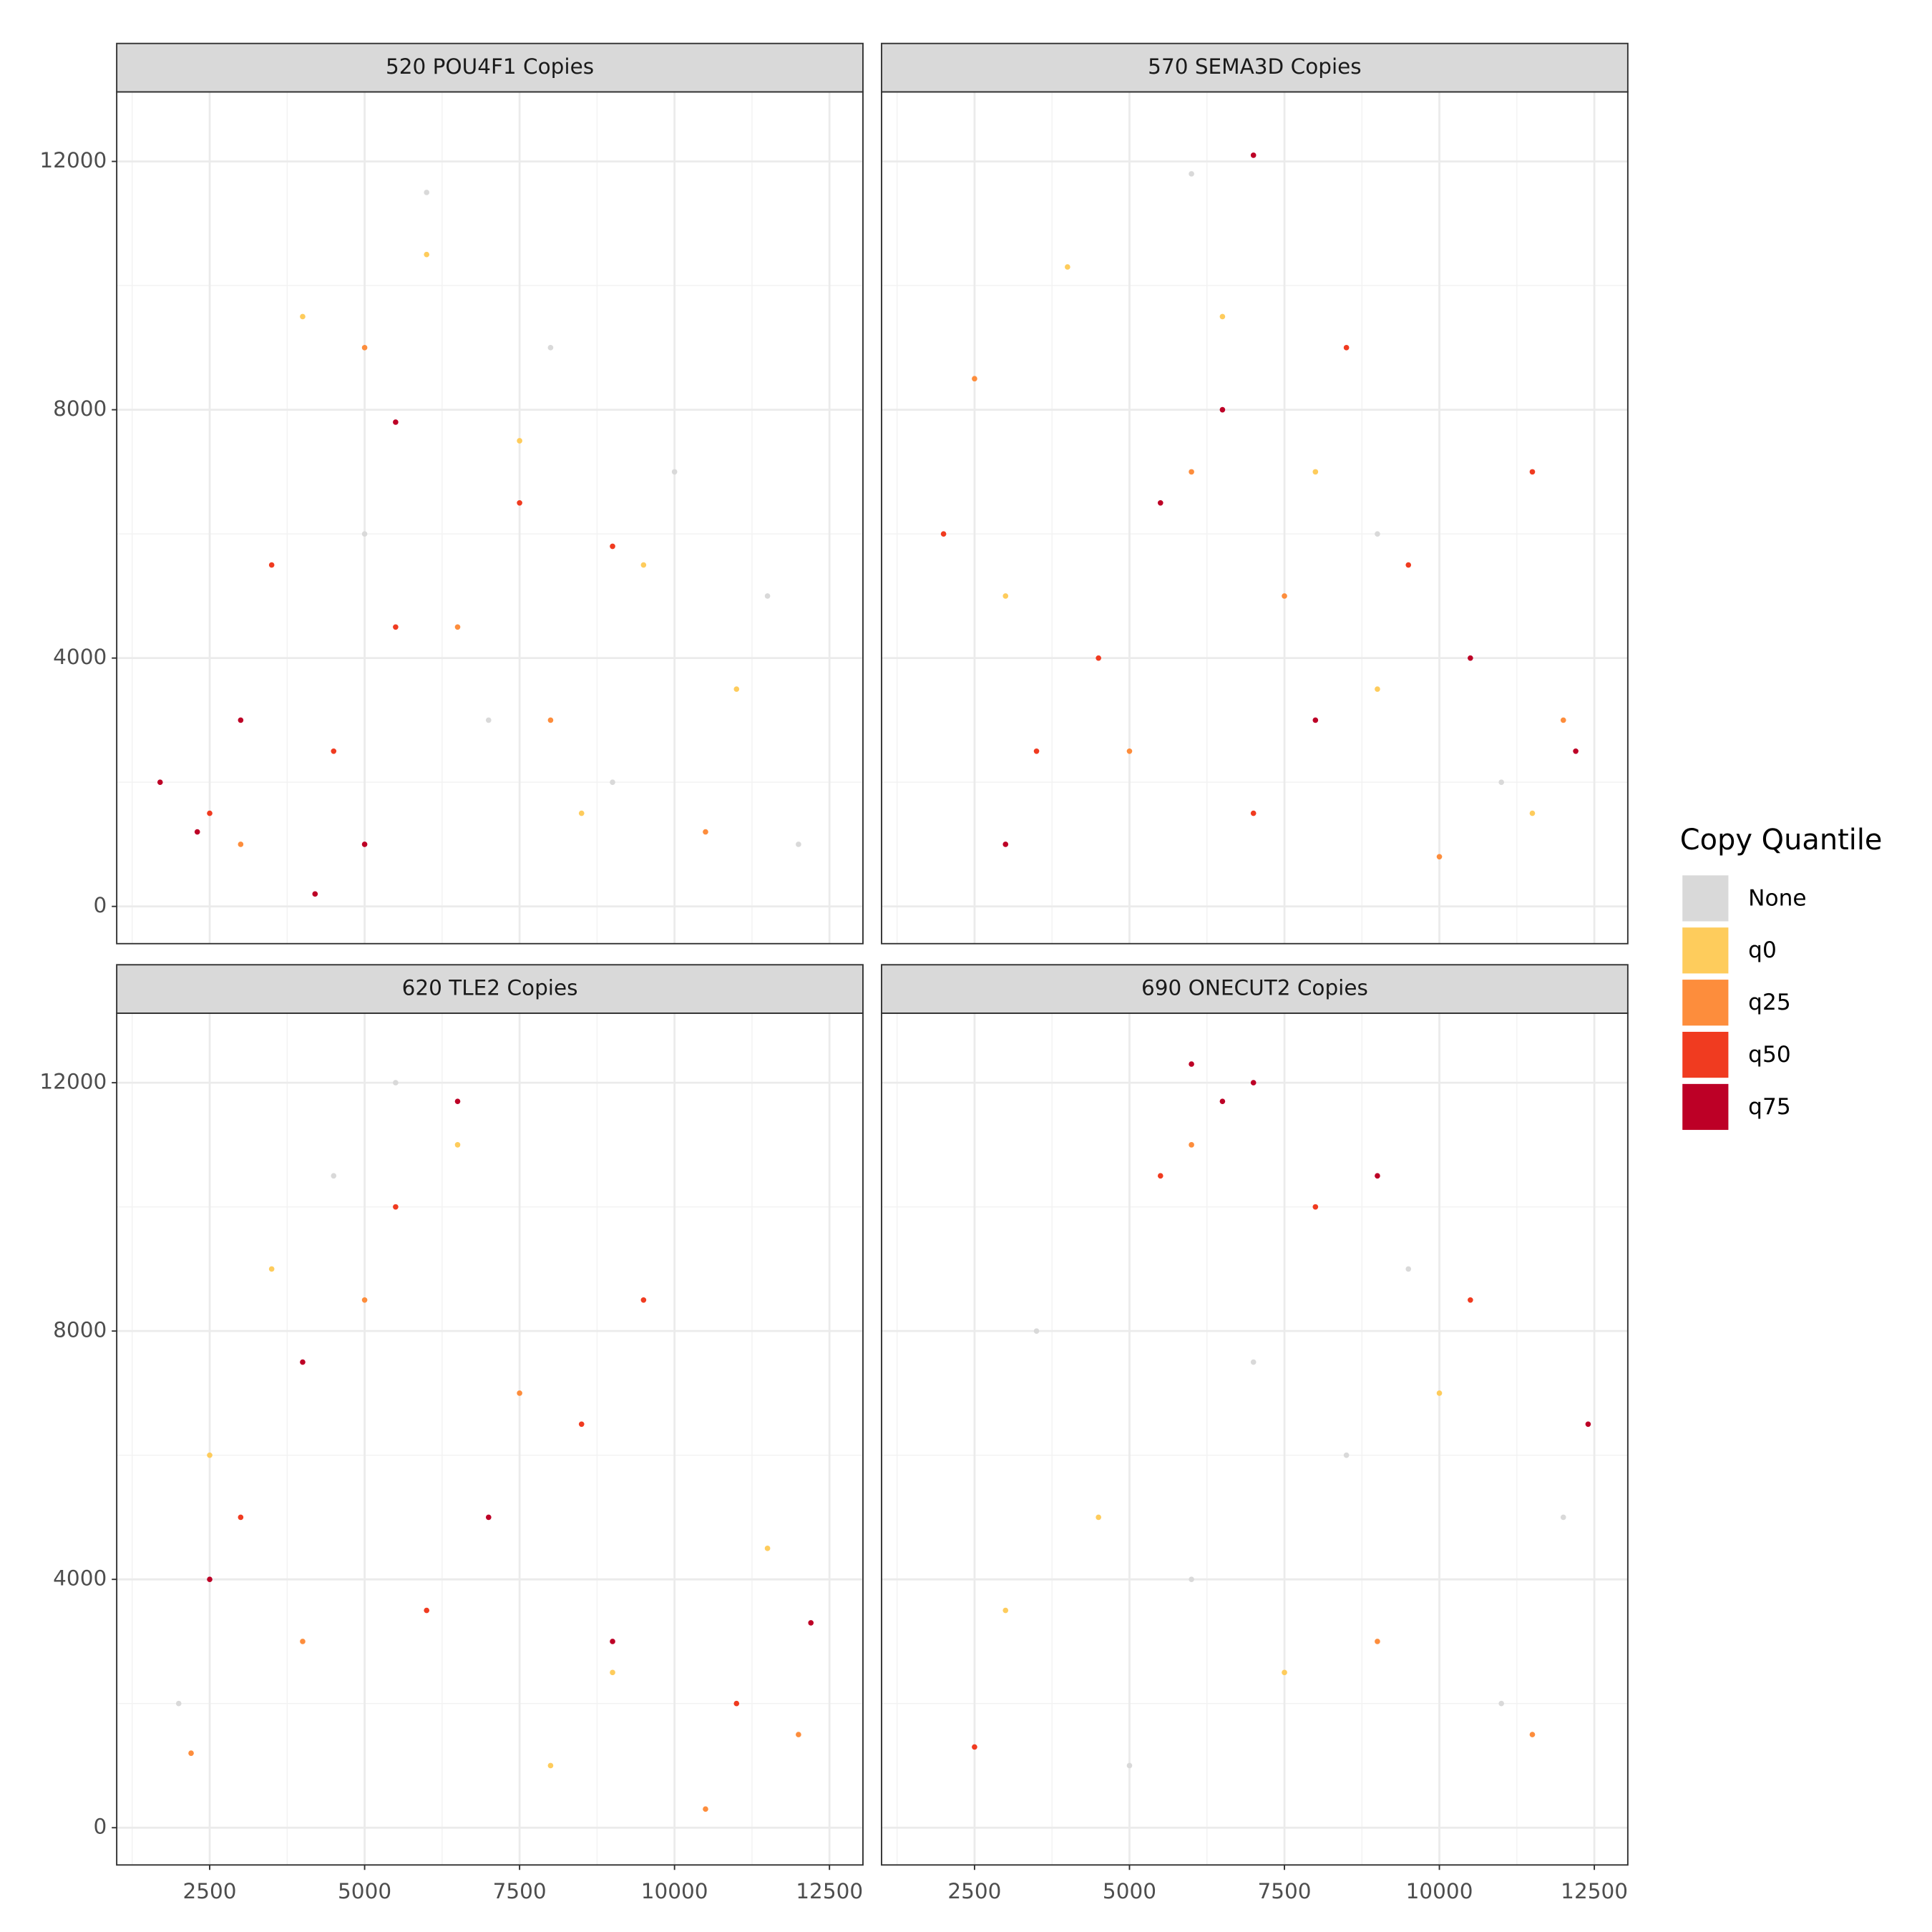  I want to click on legend-title: Copy Quantile, so click(1781, 841).